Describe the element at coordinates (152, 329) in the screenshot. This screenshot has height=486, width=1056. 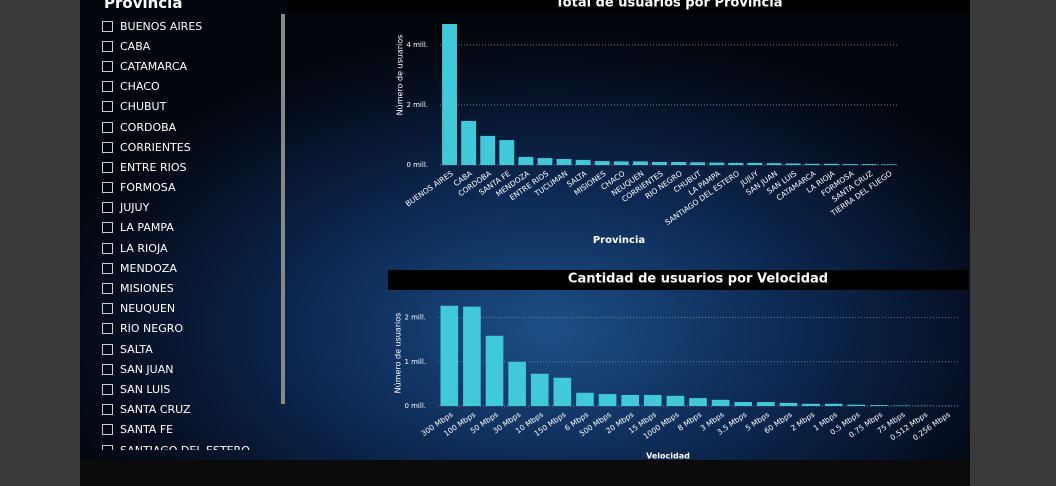
I see `slicer-item-label: RIO NEGRO` at that location.